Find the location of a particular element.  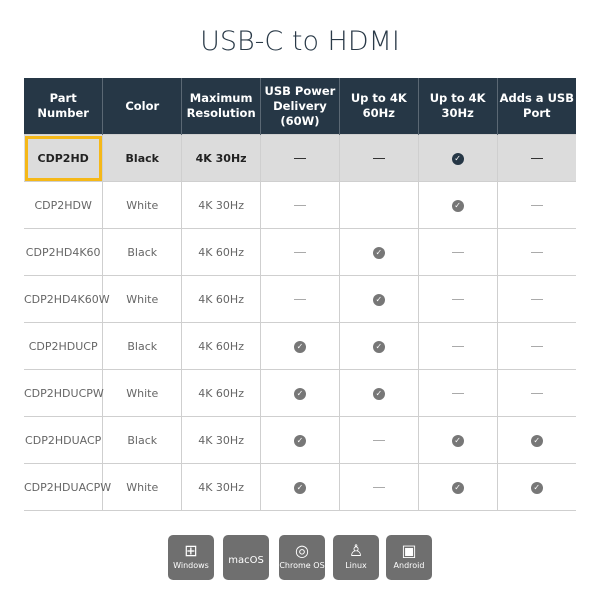

usb-cell: ✓ is located at coordinates (536, 440).